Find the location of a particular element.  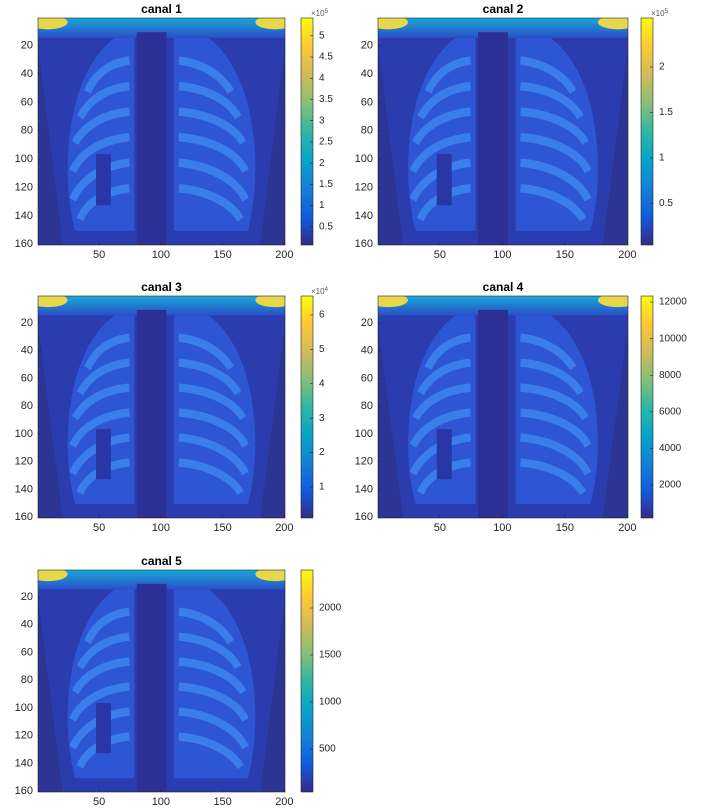

colorbar-tick-label: 3.5 is located at coordinates (326, 99).